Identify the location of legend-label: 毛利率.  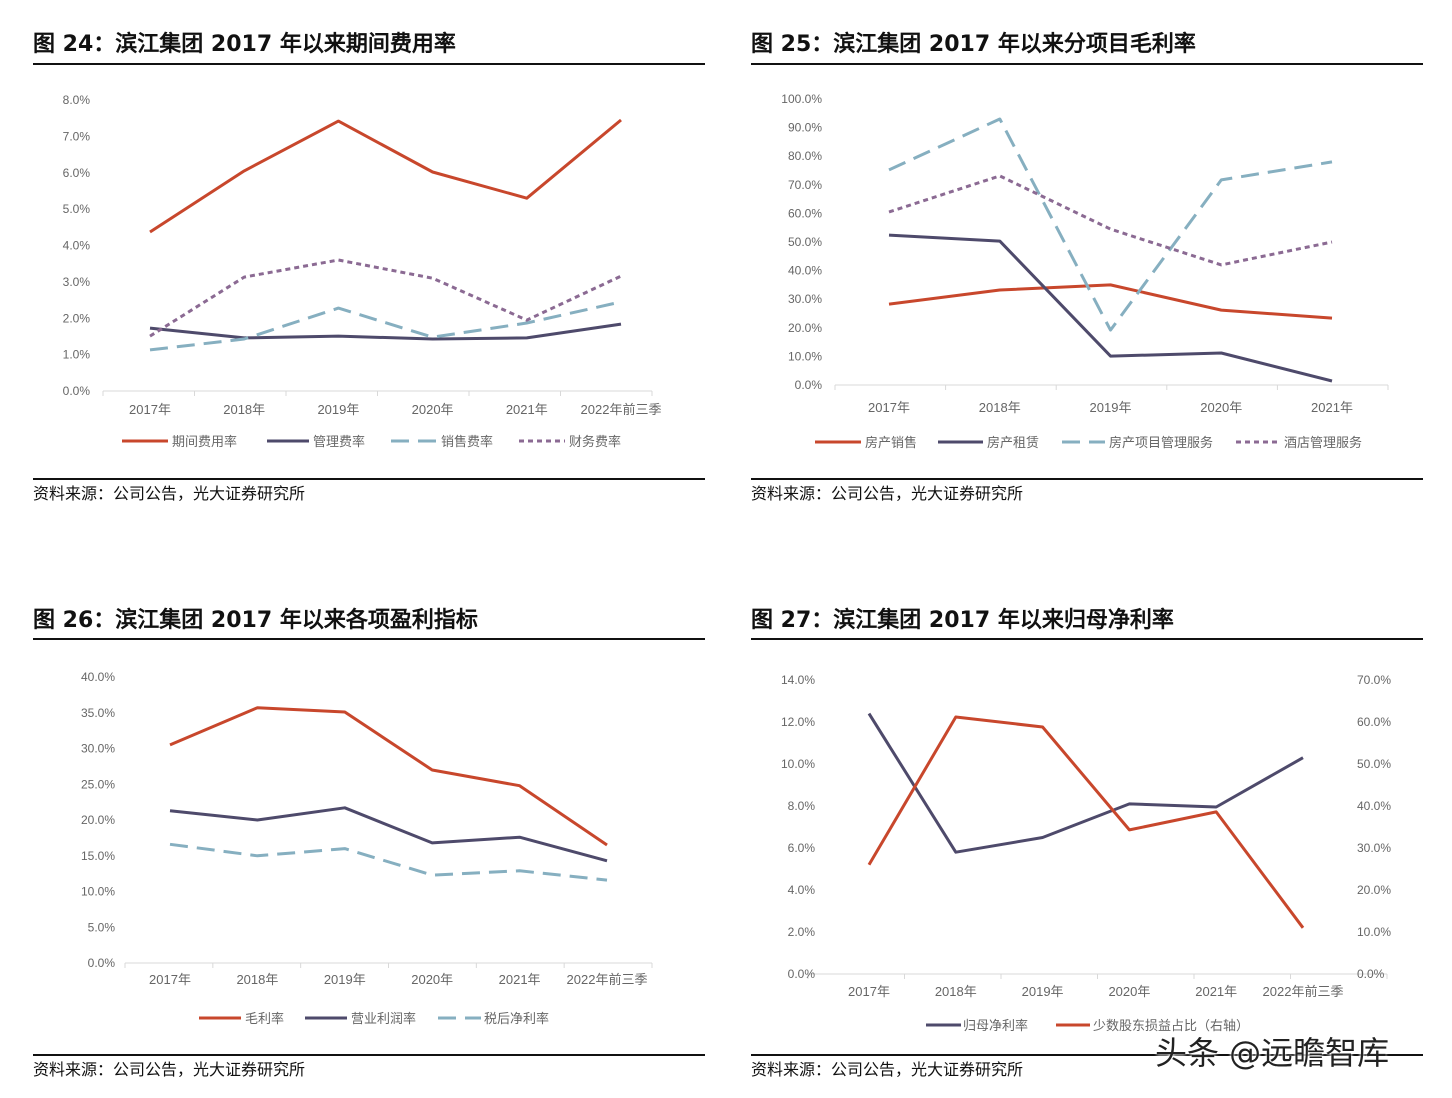
(264, 1018).